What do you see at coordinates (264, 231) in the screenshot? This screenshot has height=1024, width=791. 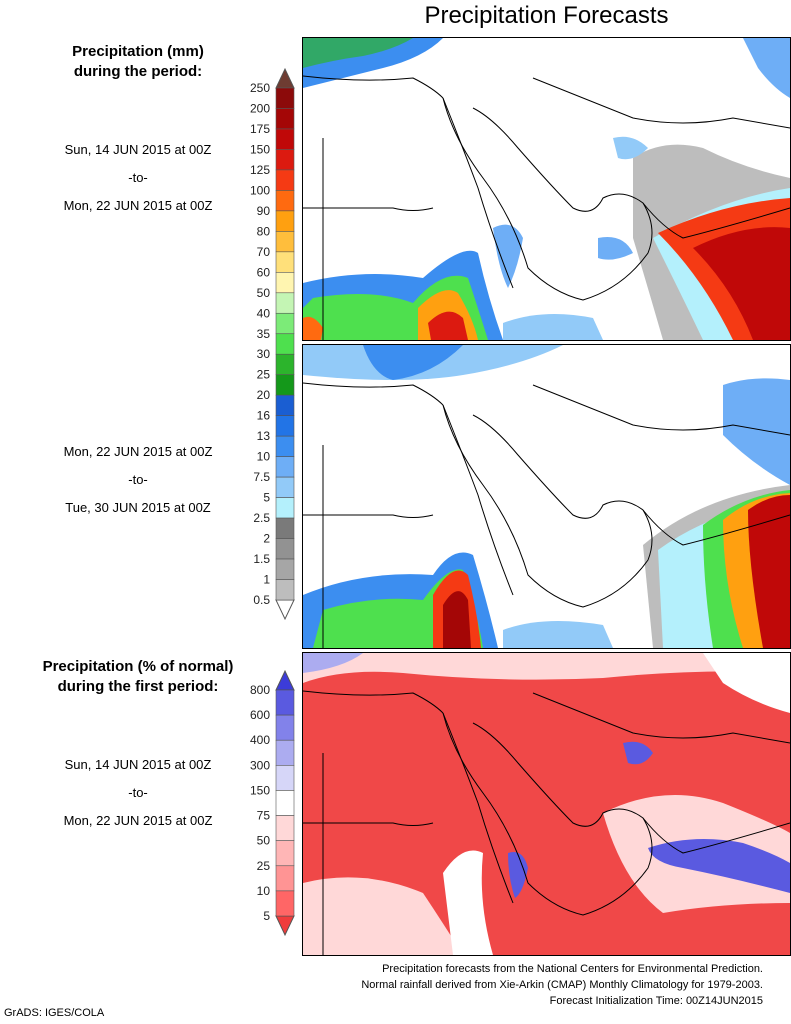 I see `precip-colorbar-tick-label: 80` at bounding box center [264, 231].